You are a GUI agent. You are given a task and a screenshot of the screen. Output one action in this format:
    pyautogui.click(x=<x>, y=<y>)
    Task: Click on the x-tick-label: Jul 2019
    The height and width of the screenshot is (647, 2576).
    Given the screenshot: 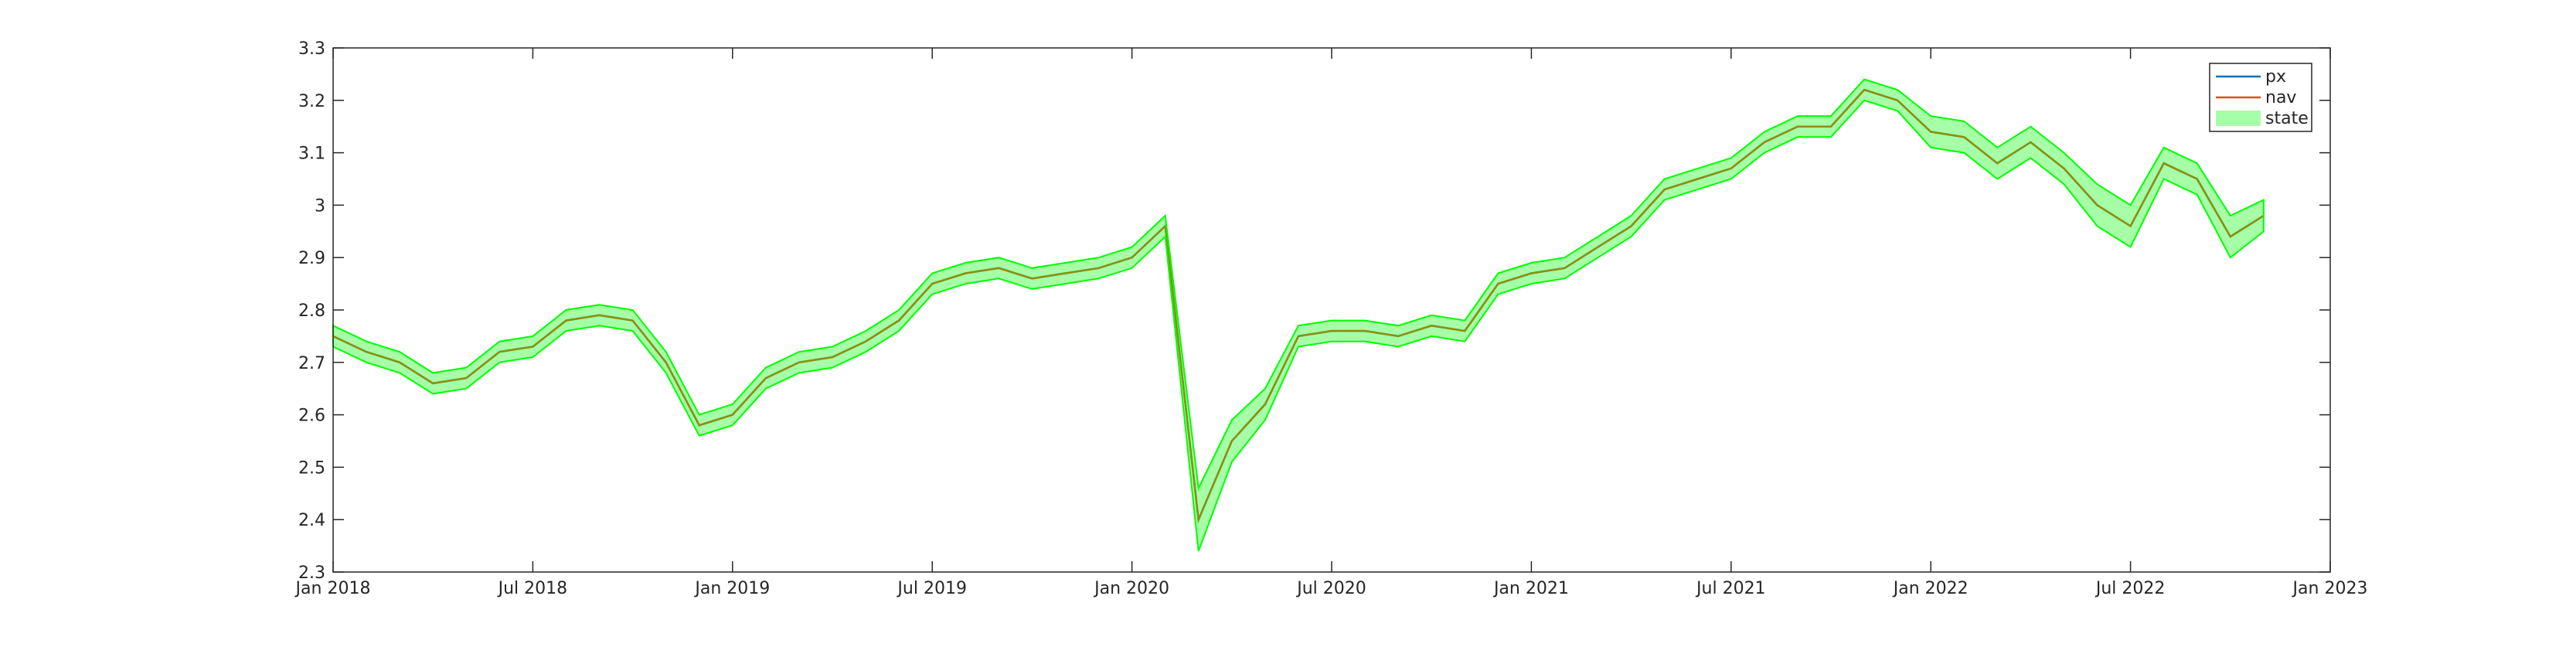 What is the action you would take?
    pyautogui.click(x=931, y=588)
    